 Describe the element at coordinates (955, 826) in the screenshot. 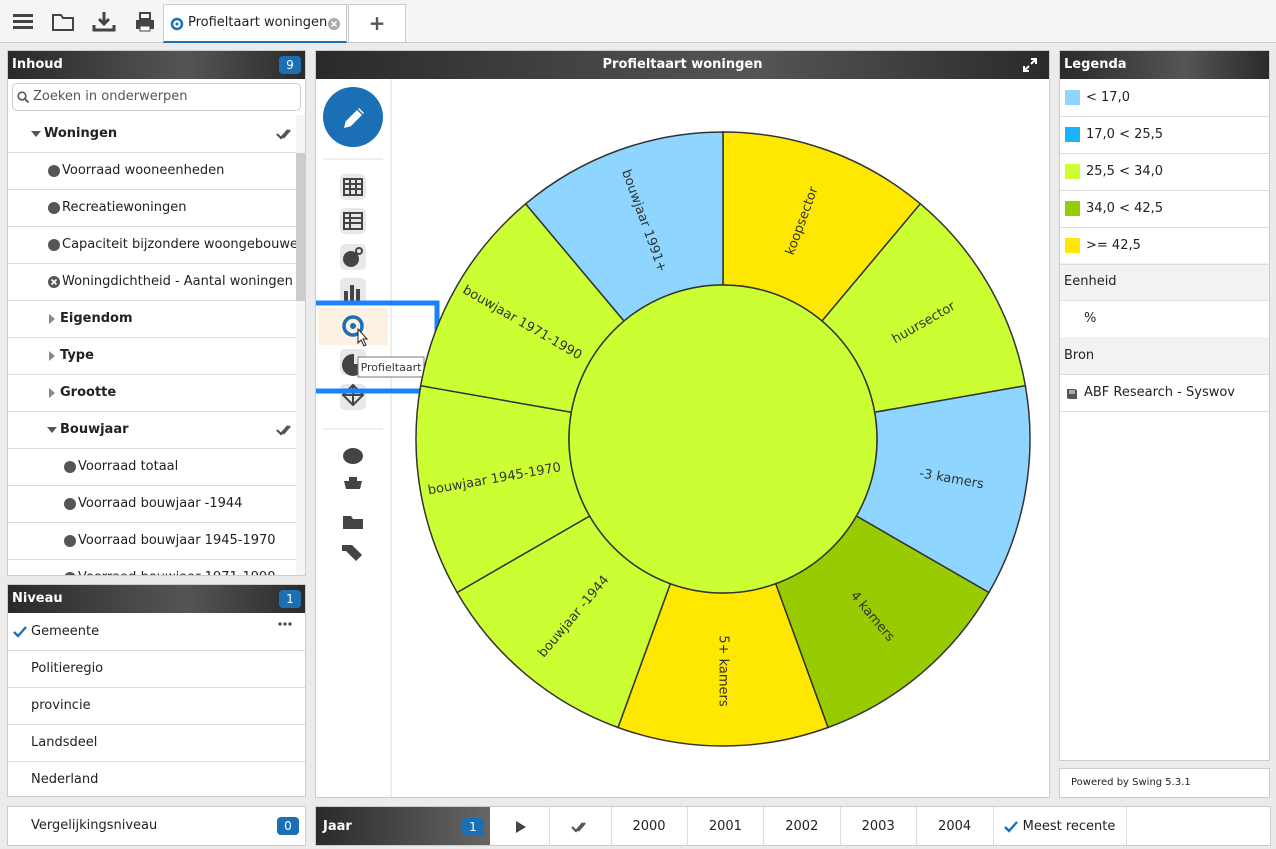

I see `year-cell: 2004` at that location.